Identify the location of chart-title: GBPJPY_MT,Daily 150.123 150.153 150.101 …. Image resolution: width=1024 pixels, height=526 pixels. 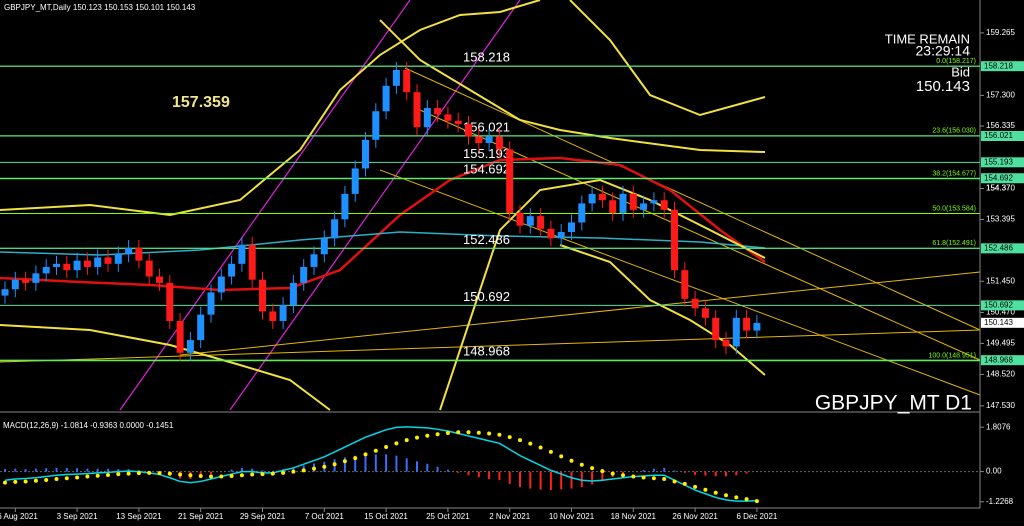
(100, 7).